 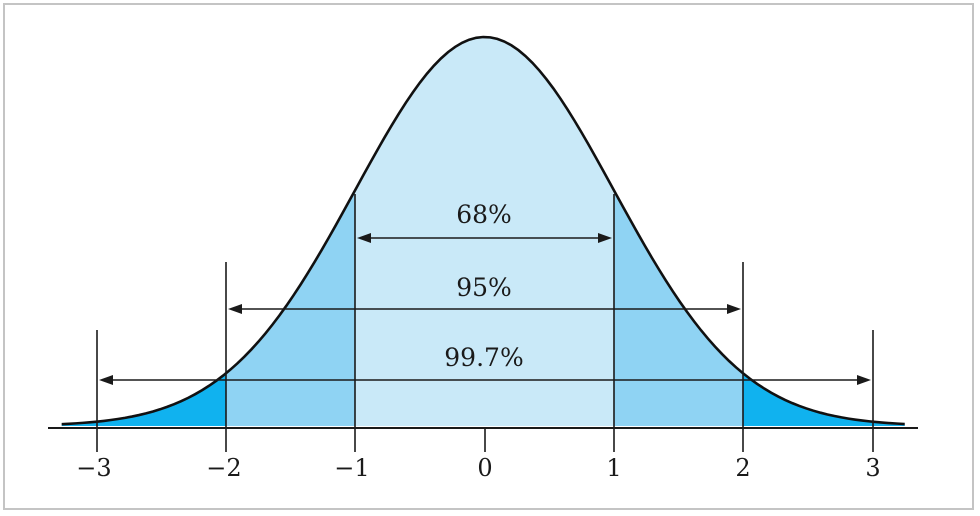 What do you see at coordinates (483, 357) in the screenshot?
I see `label-99-7-percent: 99.7%` at bounding box center [483, 357].